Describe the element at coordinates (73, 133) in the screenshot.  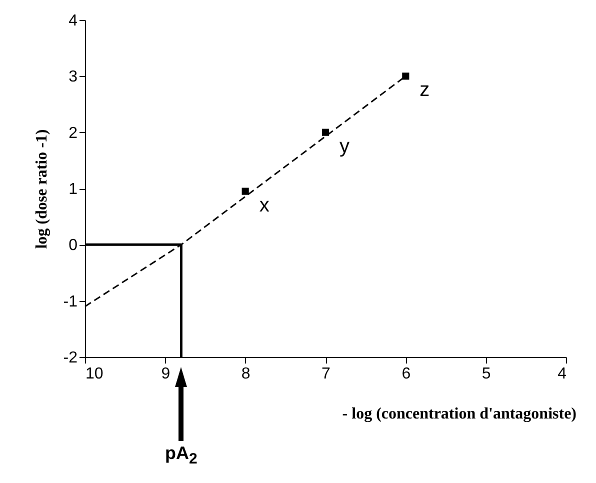
I see `y-tick-label: 2` at that location.